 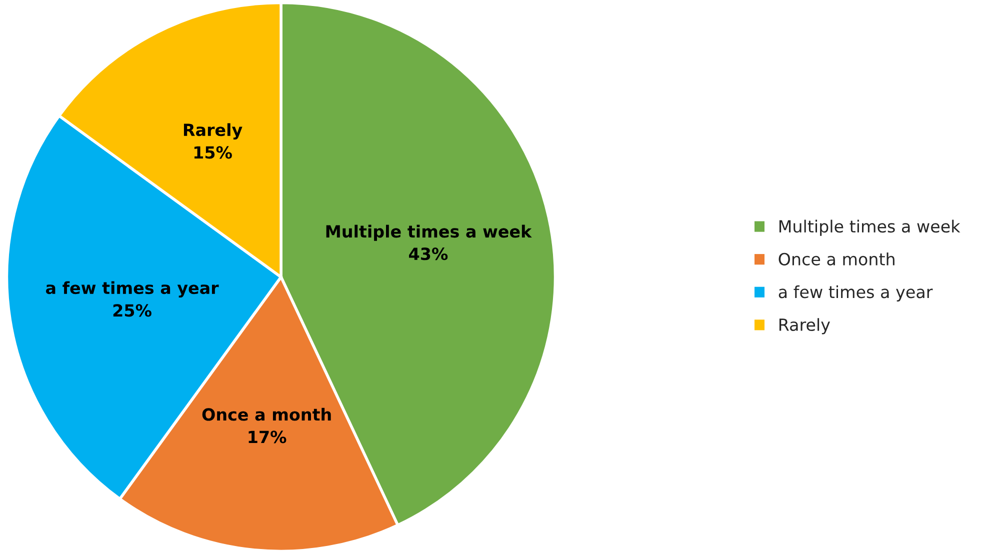 I want to click on data-label: 25%, so click(x=132, y=310).